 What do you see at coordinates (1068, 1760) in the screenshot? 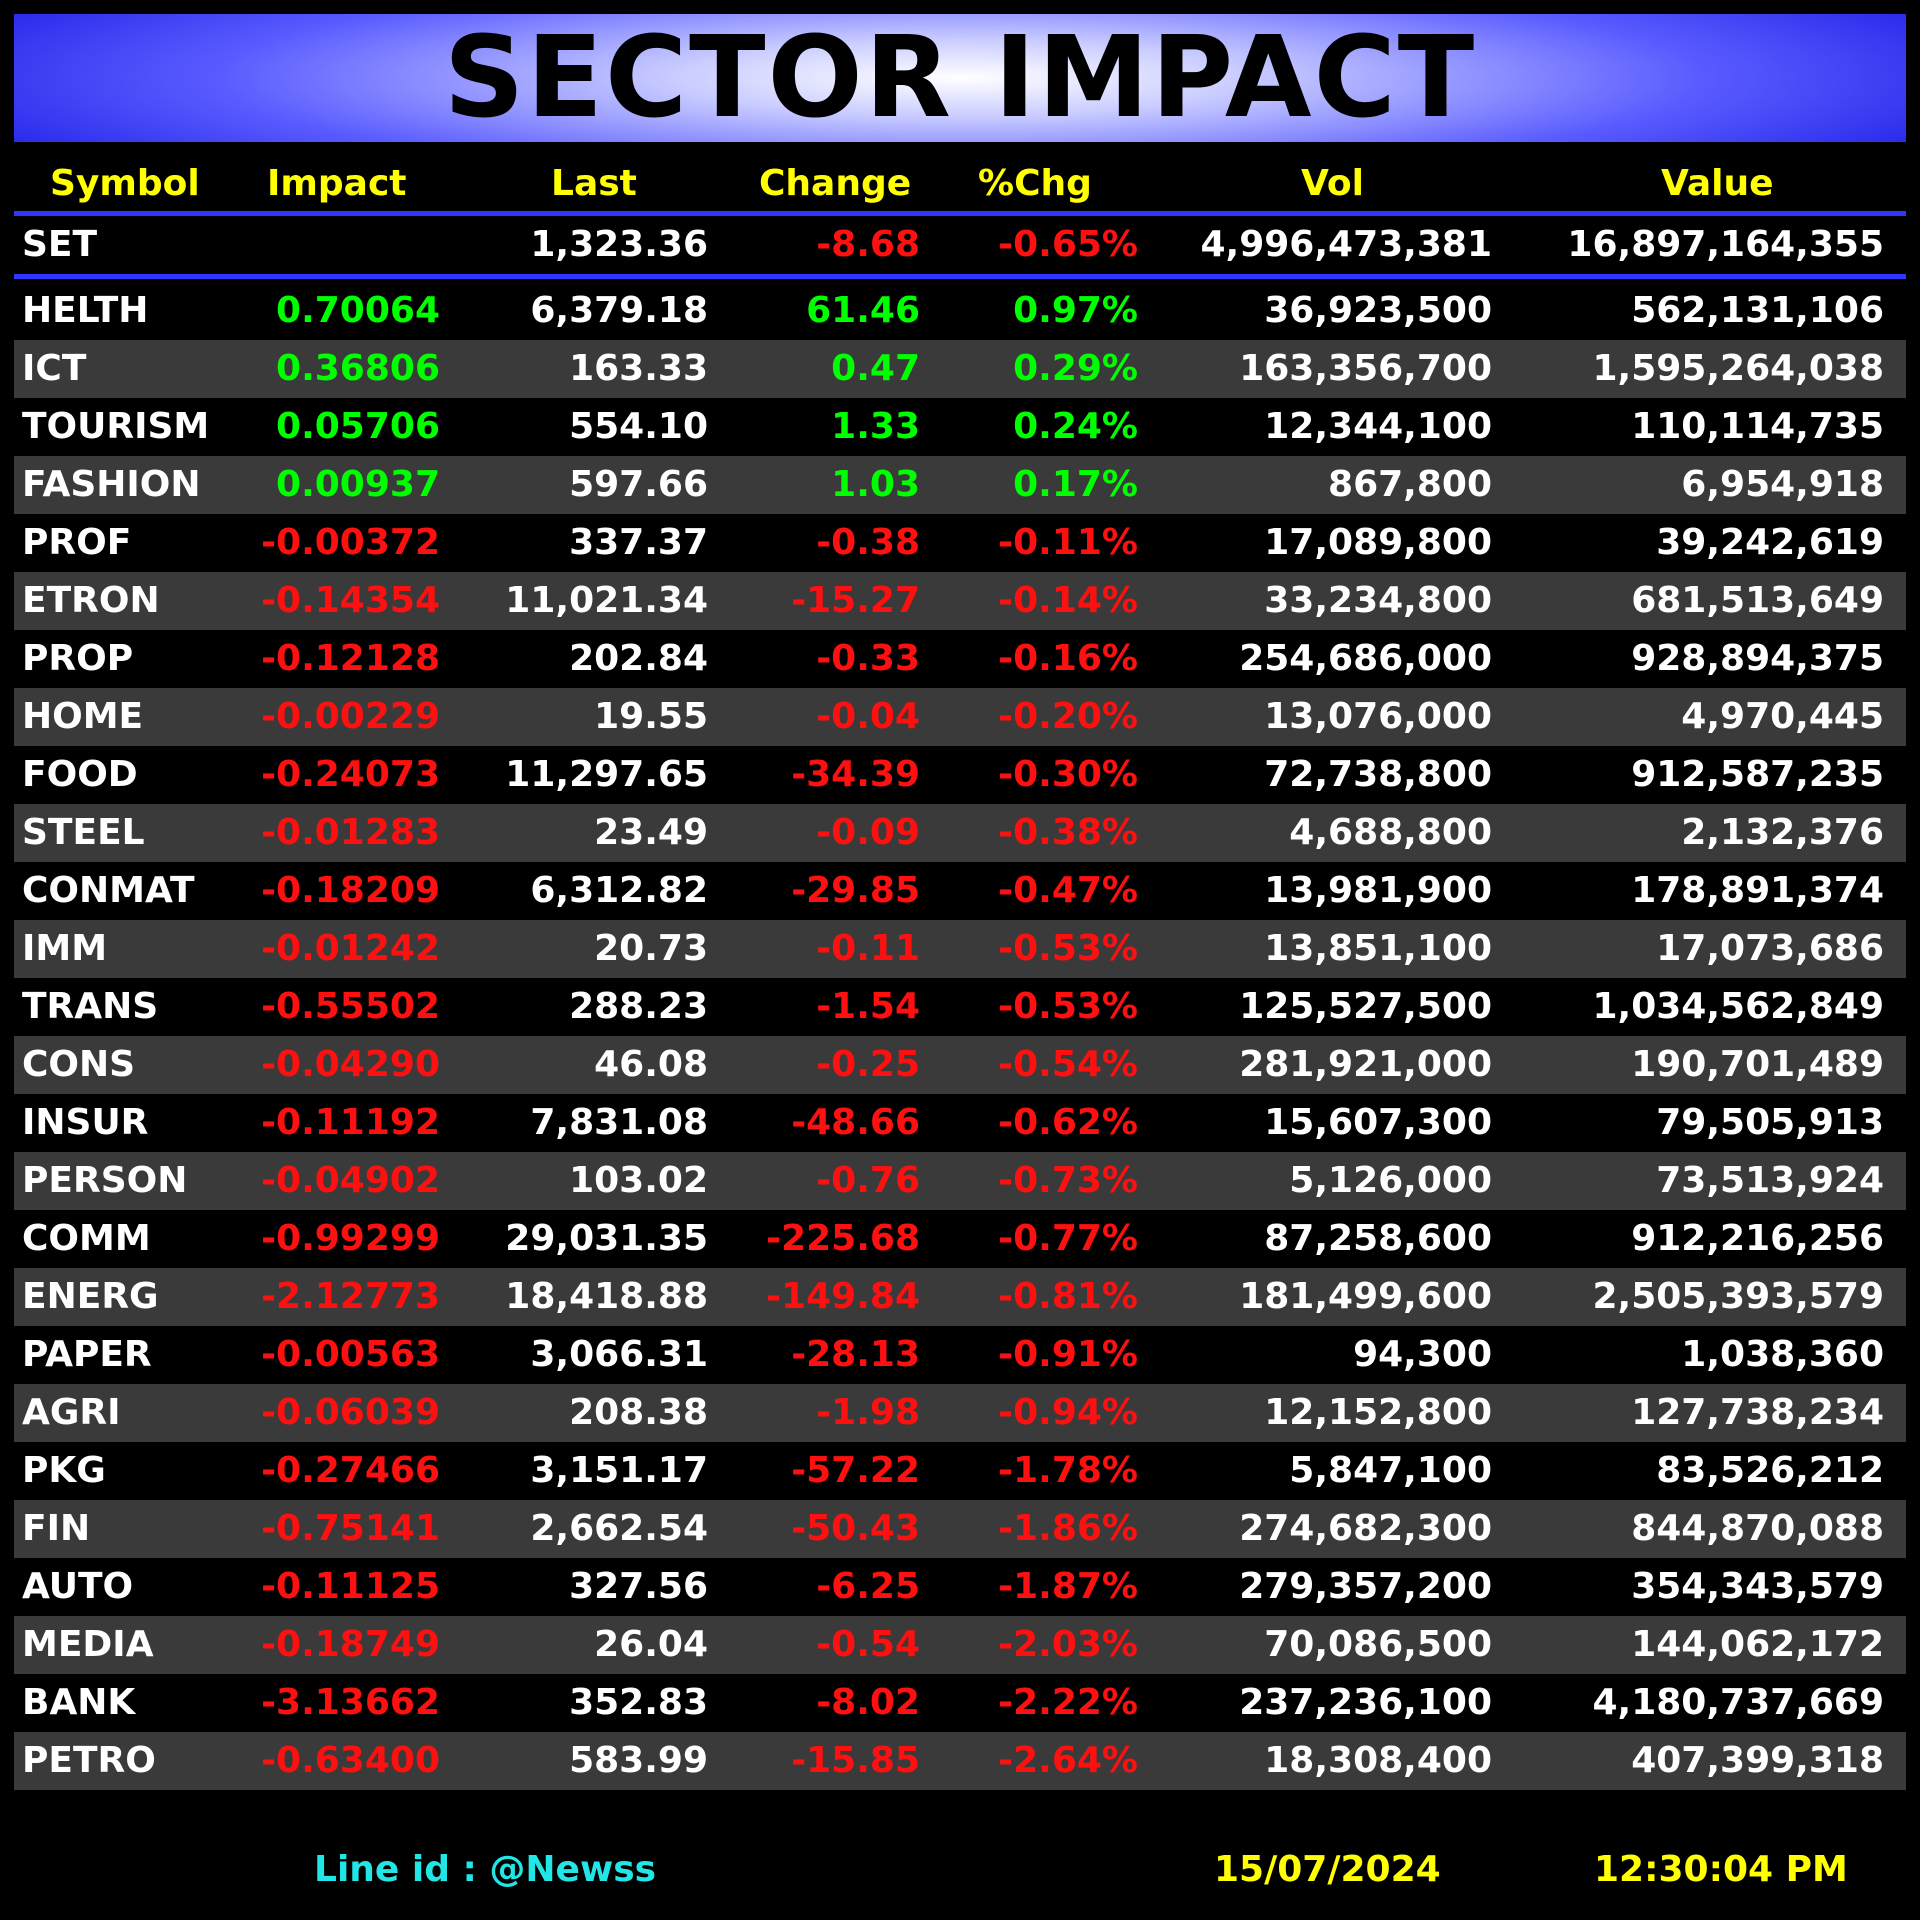
I see `sector-pct-change: -2.64%` at bounding box center [1068, 1760].